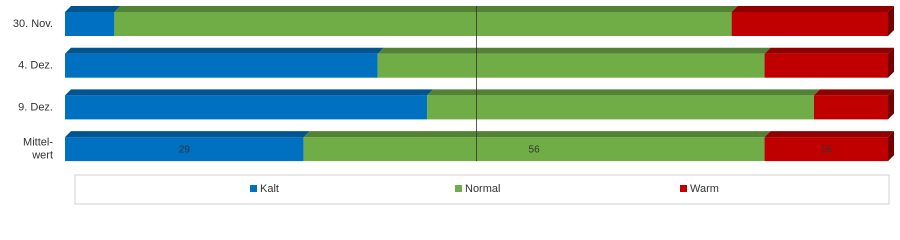 This screenshot has height=240, width=900. I want to click on legend-box, so click(482, 189).